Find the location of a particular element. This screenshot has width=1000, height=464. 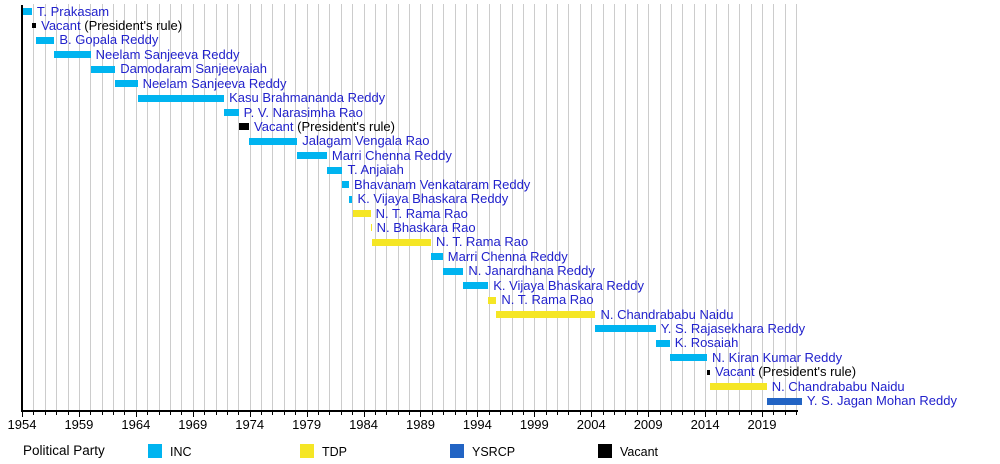

cm-name: T. Prakasam is located at coordinates (73, 11).